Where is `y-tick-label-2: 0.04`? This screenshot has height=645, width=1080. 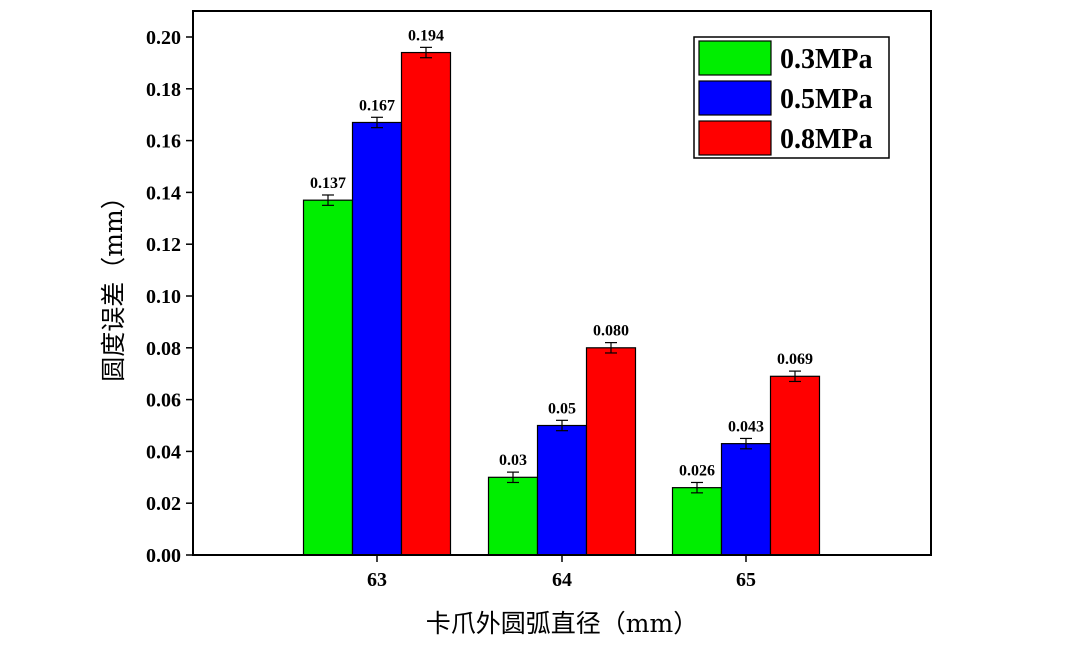 y-tick-label-2: 0.04 is located at coordinates (163, 452).